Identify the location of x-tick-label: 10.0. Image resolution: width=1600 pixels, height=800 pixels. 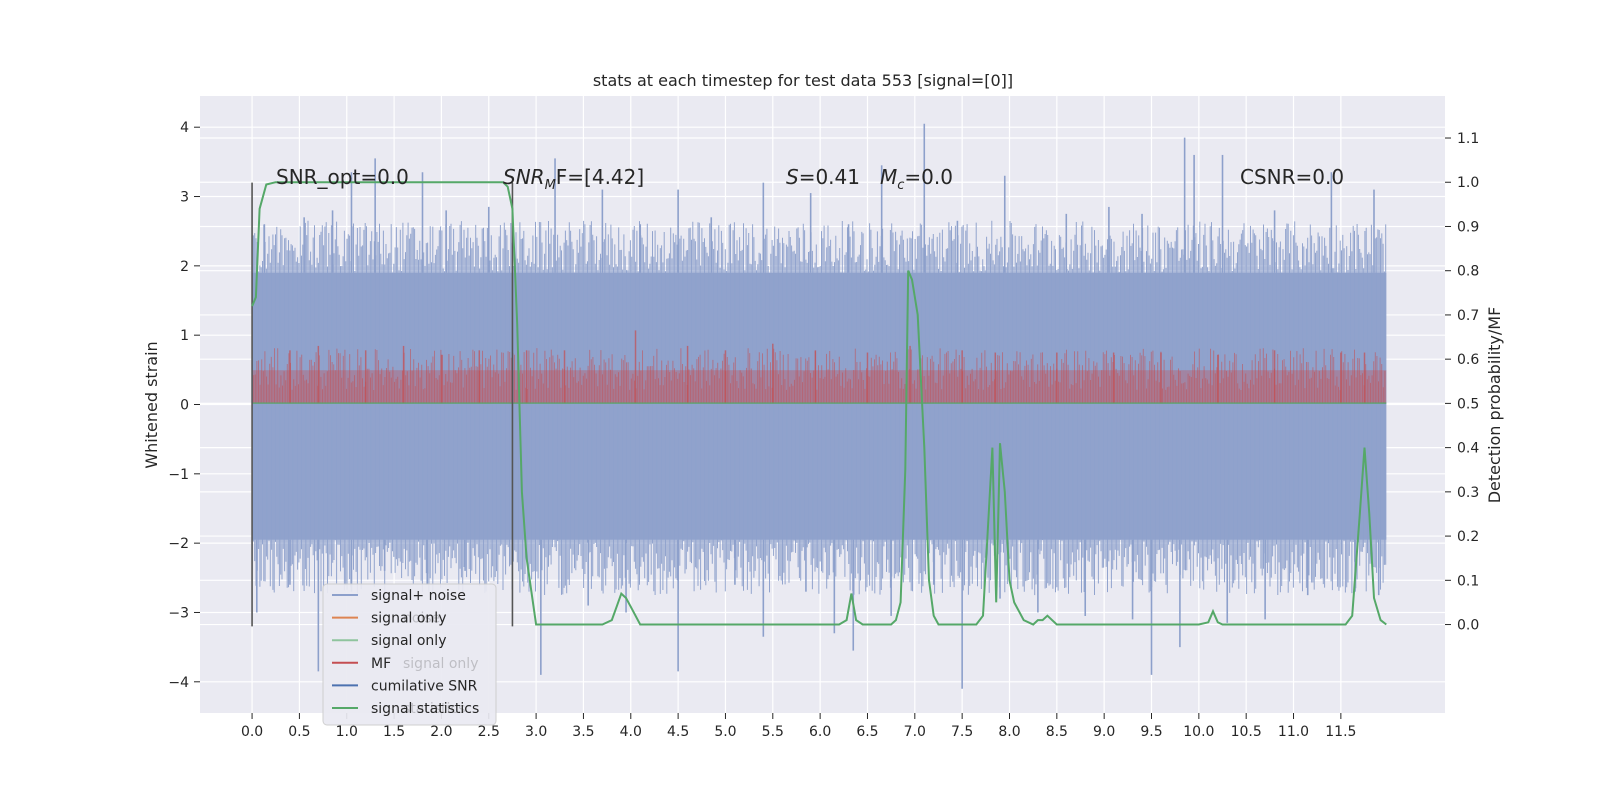
(1198, 732).